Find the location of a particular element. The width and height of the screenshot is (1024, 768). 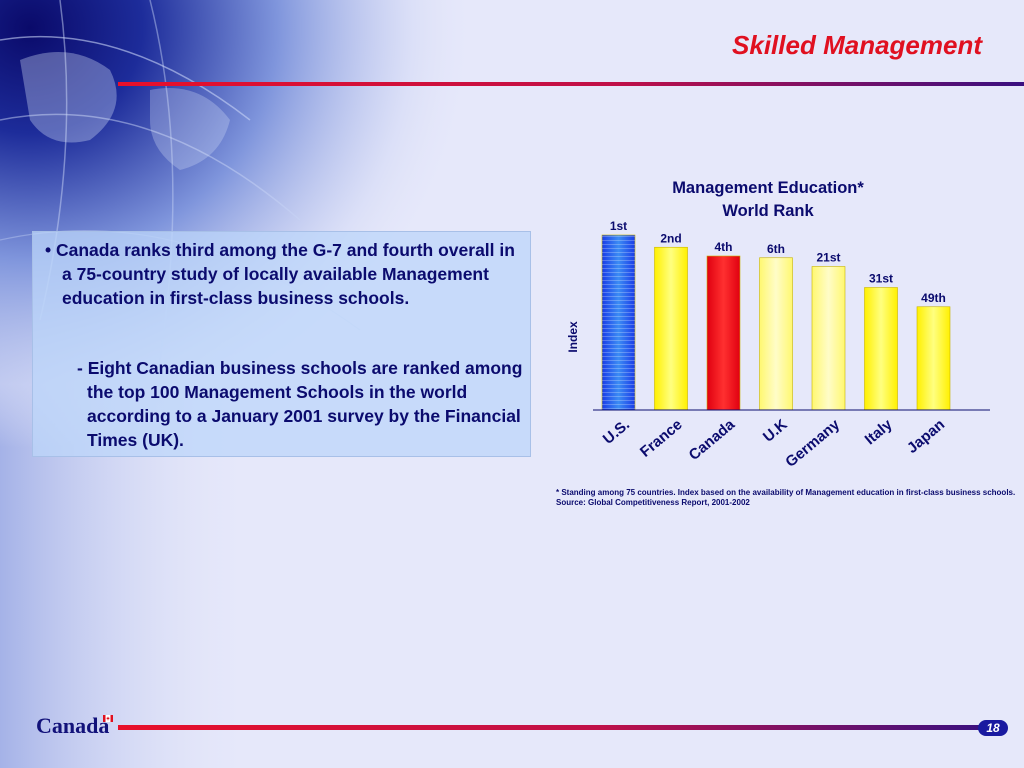

tick-label-japan: Japan is located at coordinates (926, 436).